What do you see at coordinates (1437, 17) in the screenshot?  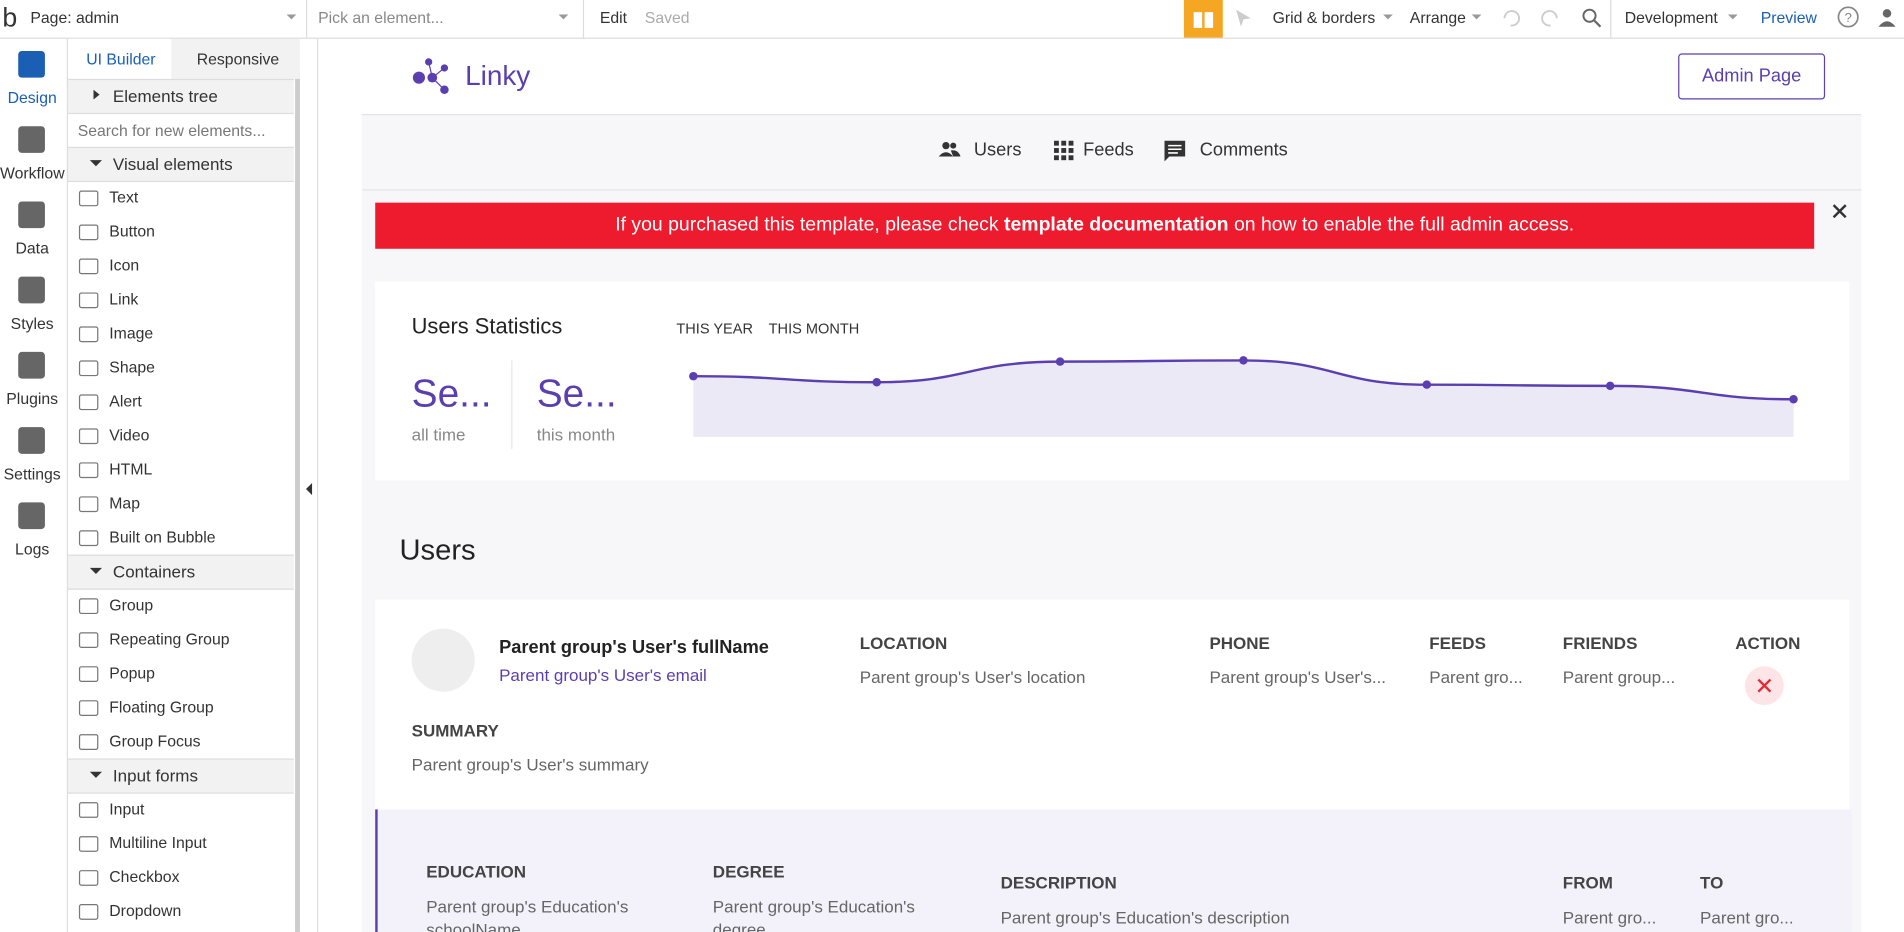 I see `arrange-menu: Arrange` at bounding box center [1437, 17].